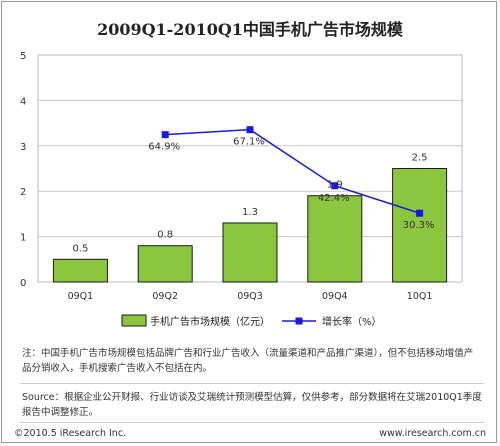 The height and width of the screenshot is (446, 500). I want to click on bar-value-label: 1.9, so click(335, 185).